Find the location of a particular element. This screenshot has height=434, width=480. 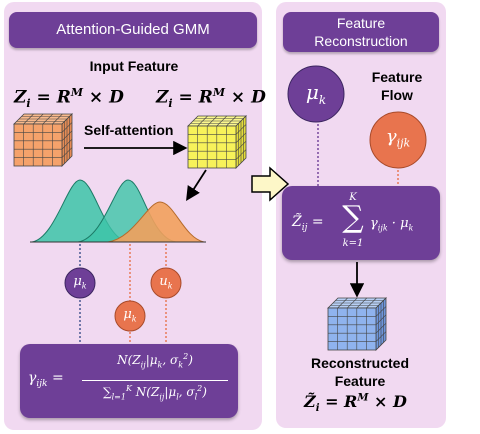

z-eq-left: Zi = RM × D is located at coordinates (69, 98).